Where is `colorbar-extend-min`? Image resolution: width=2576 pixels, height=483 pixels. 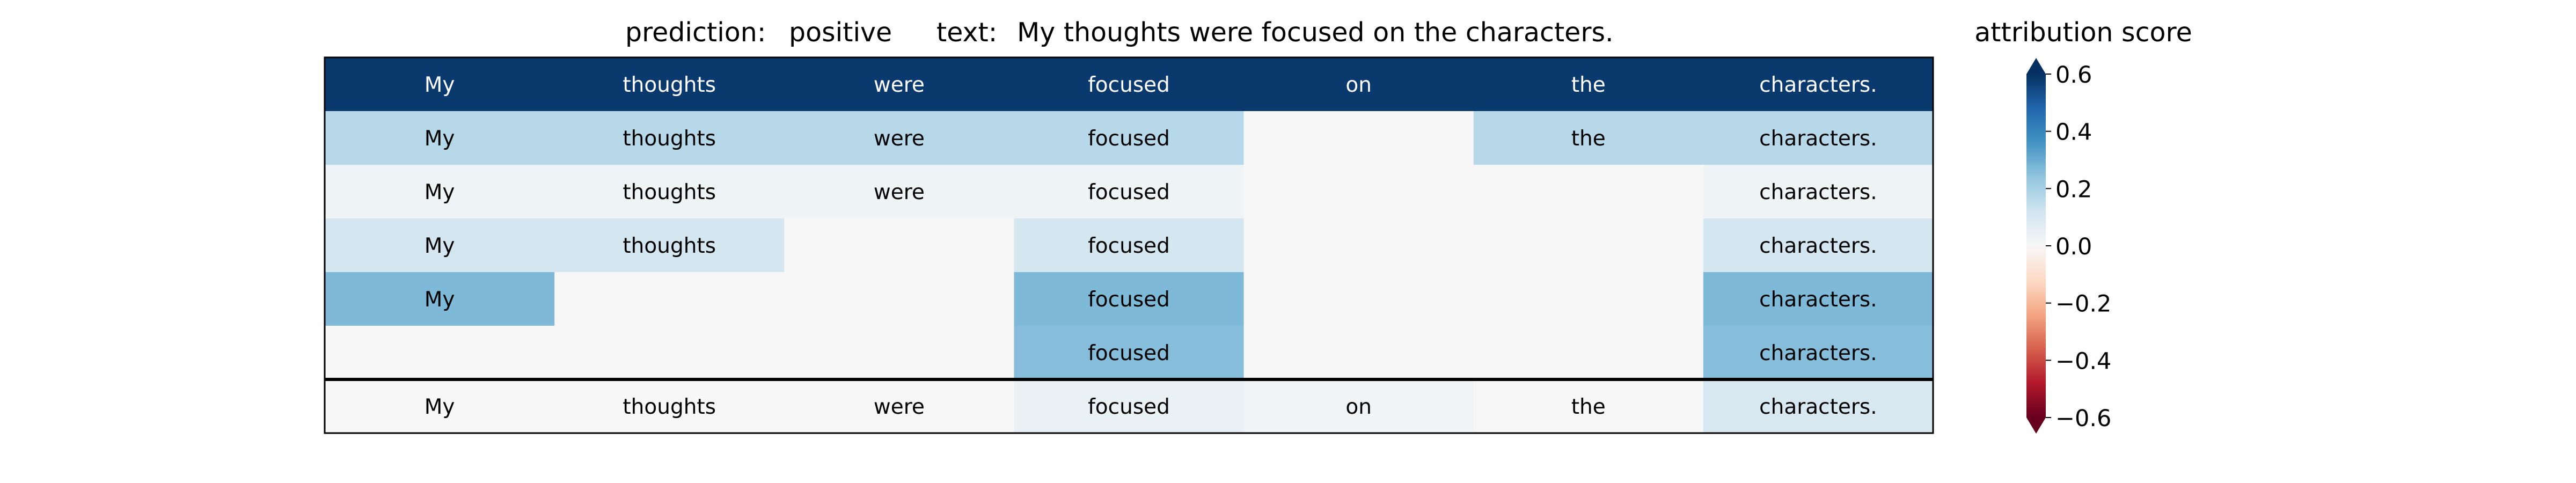
colorbar-extend-min is located at coordinates (2036, 426).